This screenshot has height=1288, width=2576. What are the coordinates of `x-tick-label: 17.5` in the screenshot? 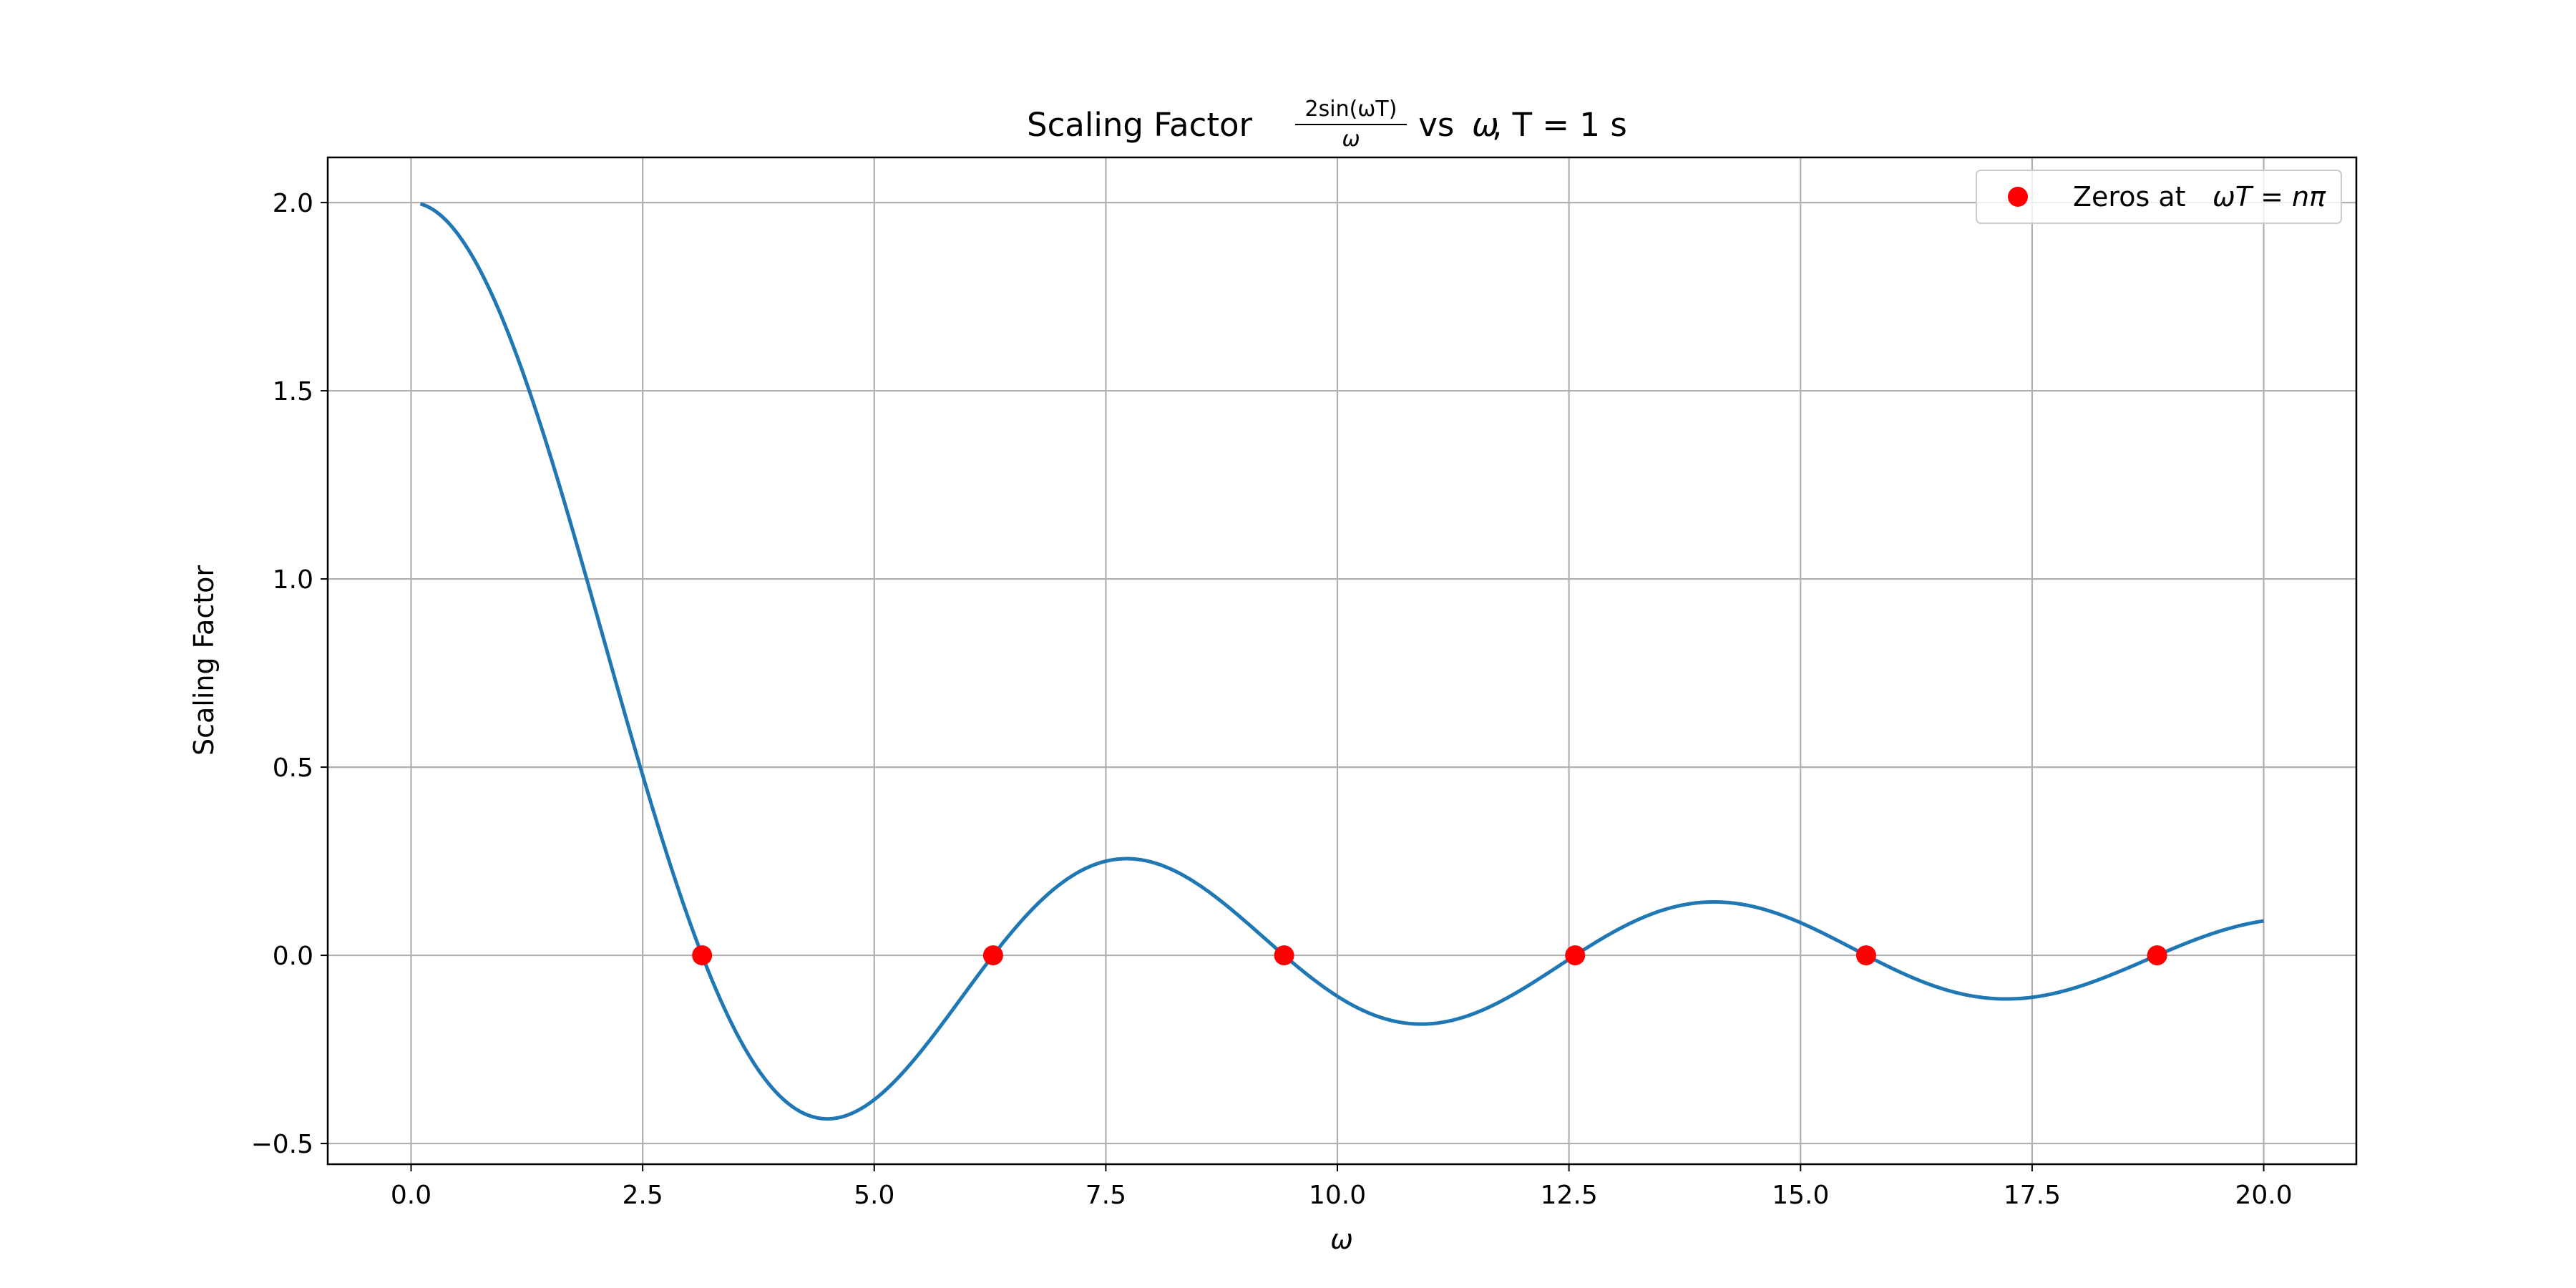 It's located at (2032, 1195).